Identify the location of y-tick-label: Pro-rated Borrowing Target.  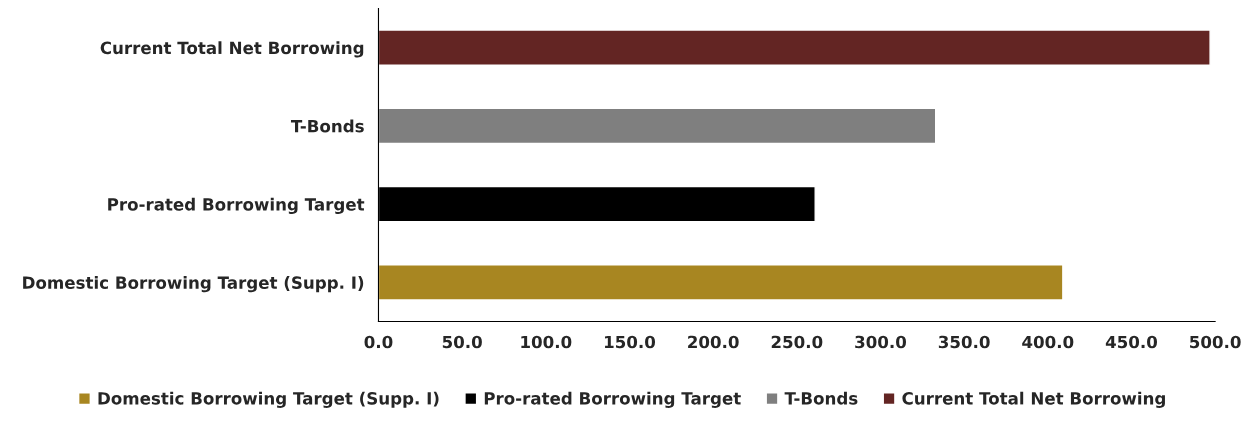
(236, 206).